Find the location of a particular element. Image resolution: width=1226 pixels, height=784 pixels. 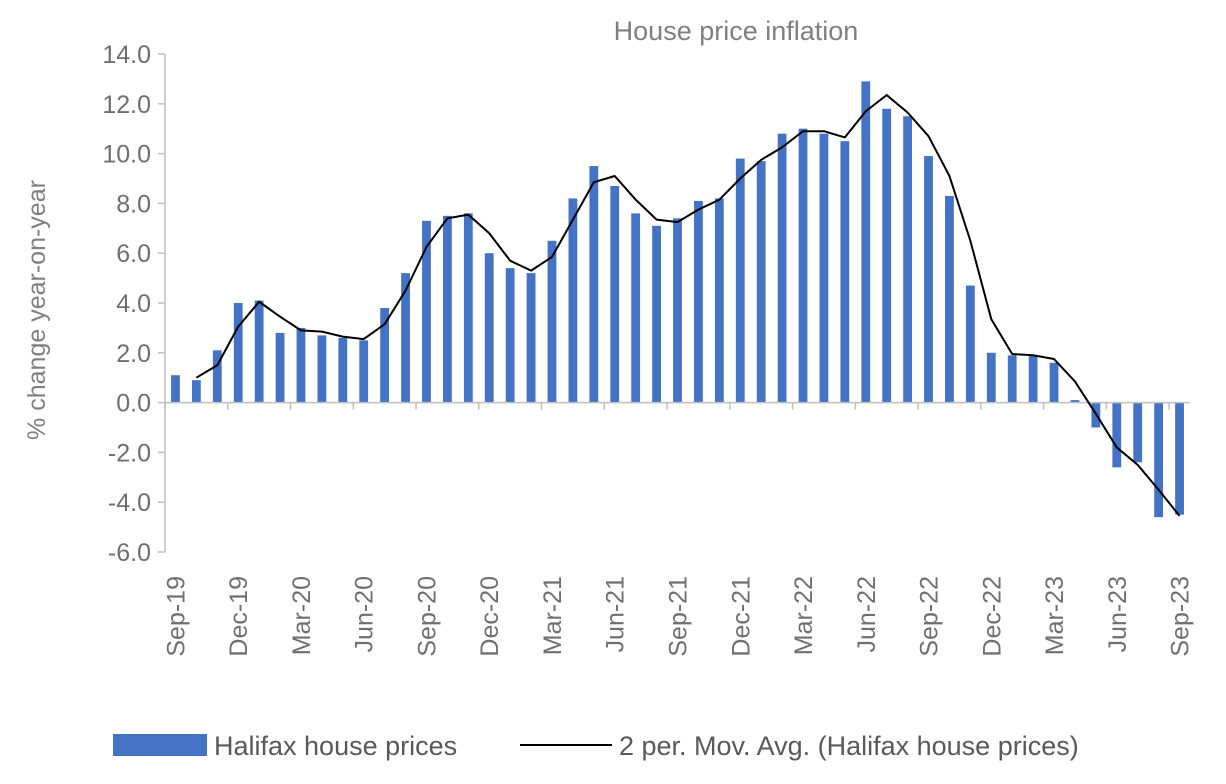

x-tick-label: Mar-20 is located at coordinates (302, 615).